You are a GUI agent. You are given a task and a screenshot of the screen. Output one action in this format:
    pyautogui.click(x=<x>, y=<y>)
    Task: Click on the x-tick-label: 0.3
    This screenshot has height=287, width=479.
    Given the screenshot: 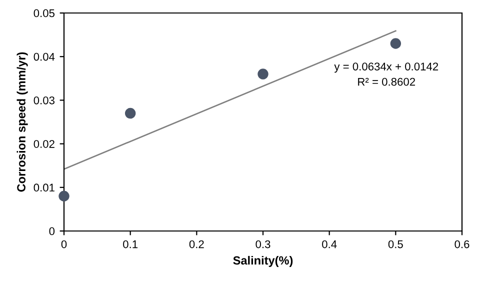 What is the action you would take?
    pyautogui.click(x=263, y=244)
    